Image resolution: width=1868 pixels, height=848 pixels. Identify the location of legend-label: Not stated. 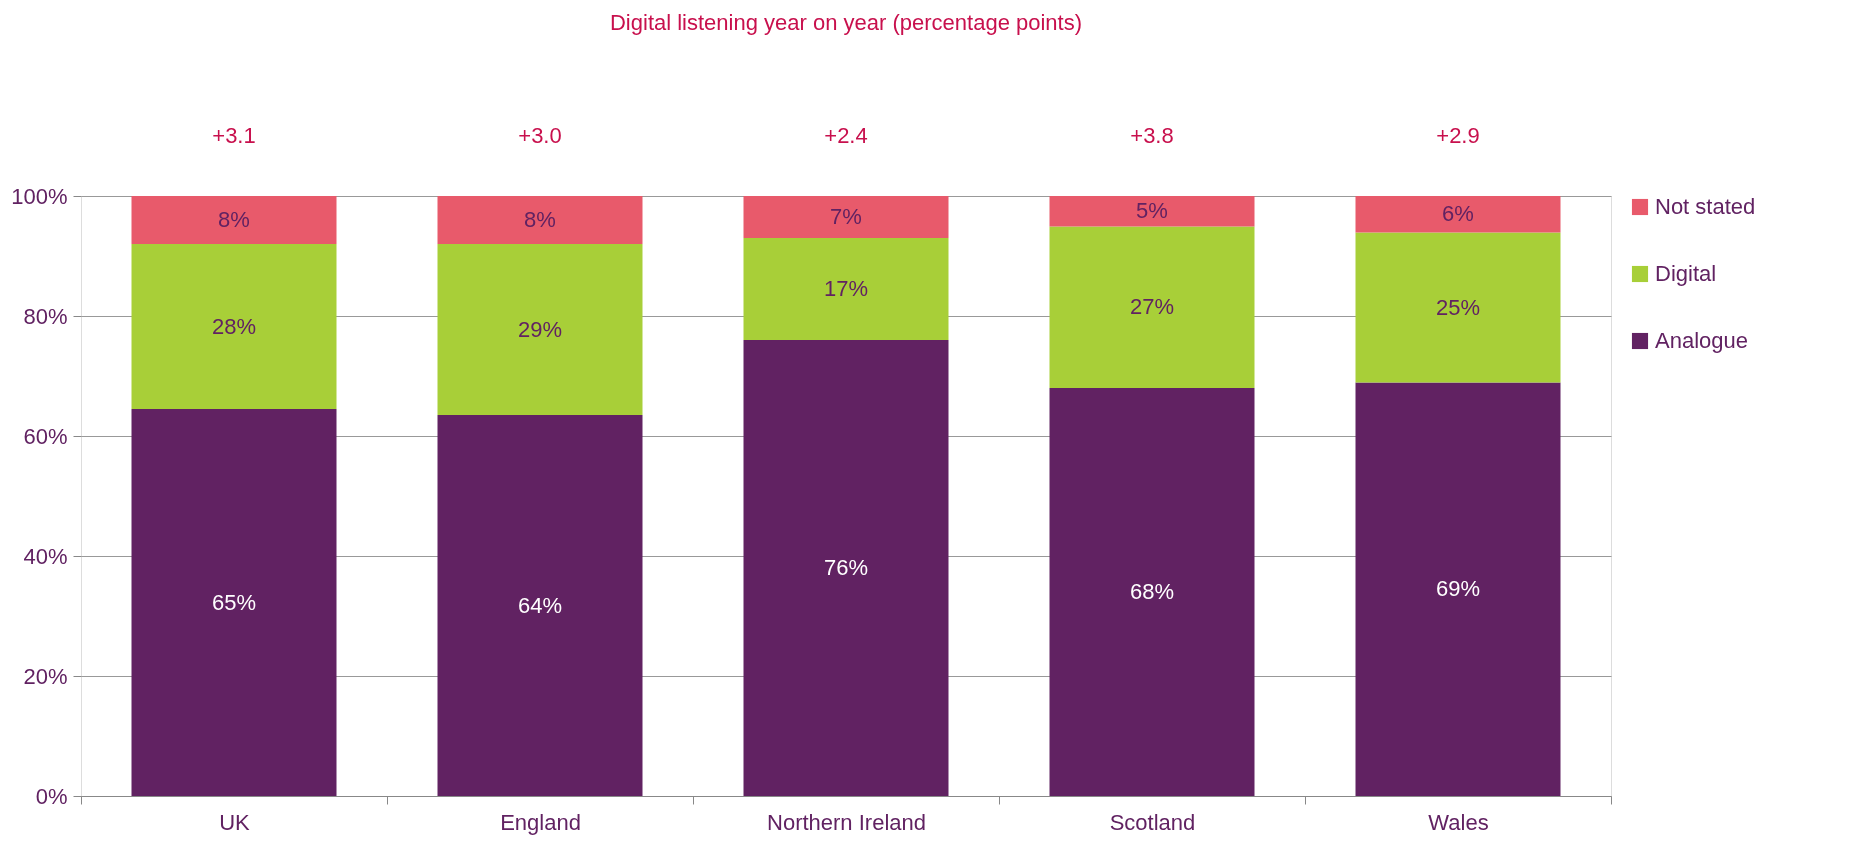
(1705, 206).